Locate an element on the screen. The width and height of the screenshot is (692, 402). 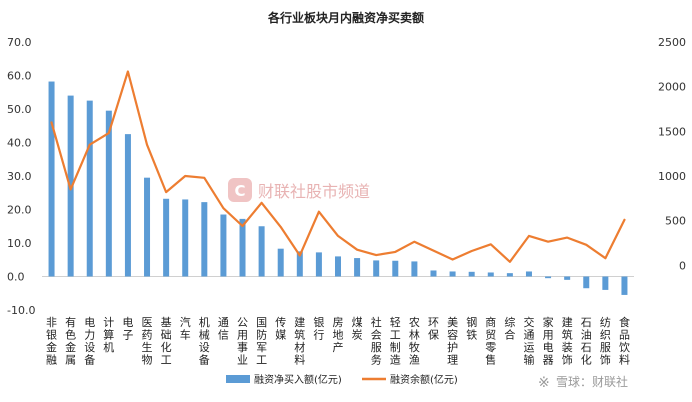
x-tick-label: 汽车 is located at coordinates (185, 328).